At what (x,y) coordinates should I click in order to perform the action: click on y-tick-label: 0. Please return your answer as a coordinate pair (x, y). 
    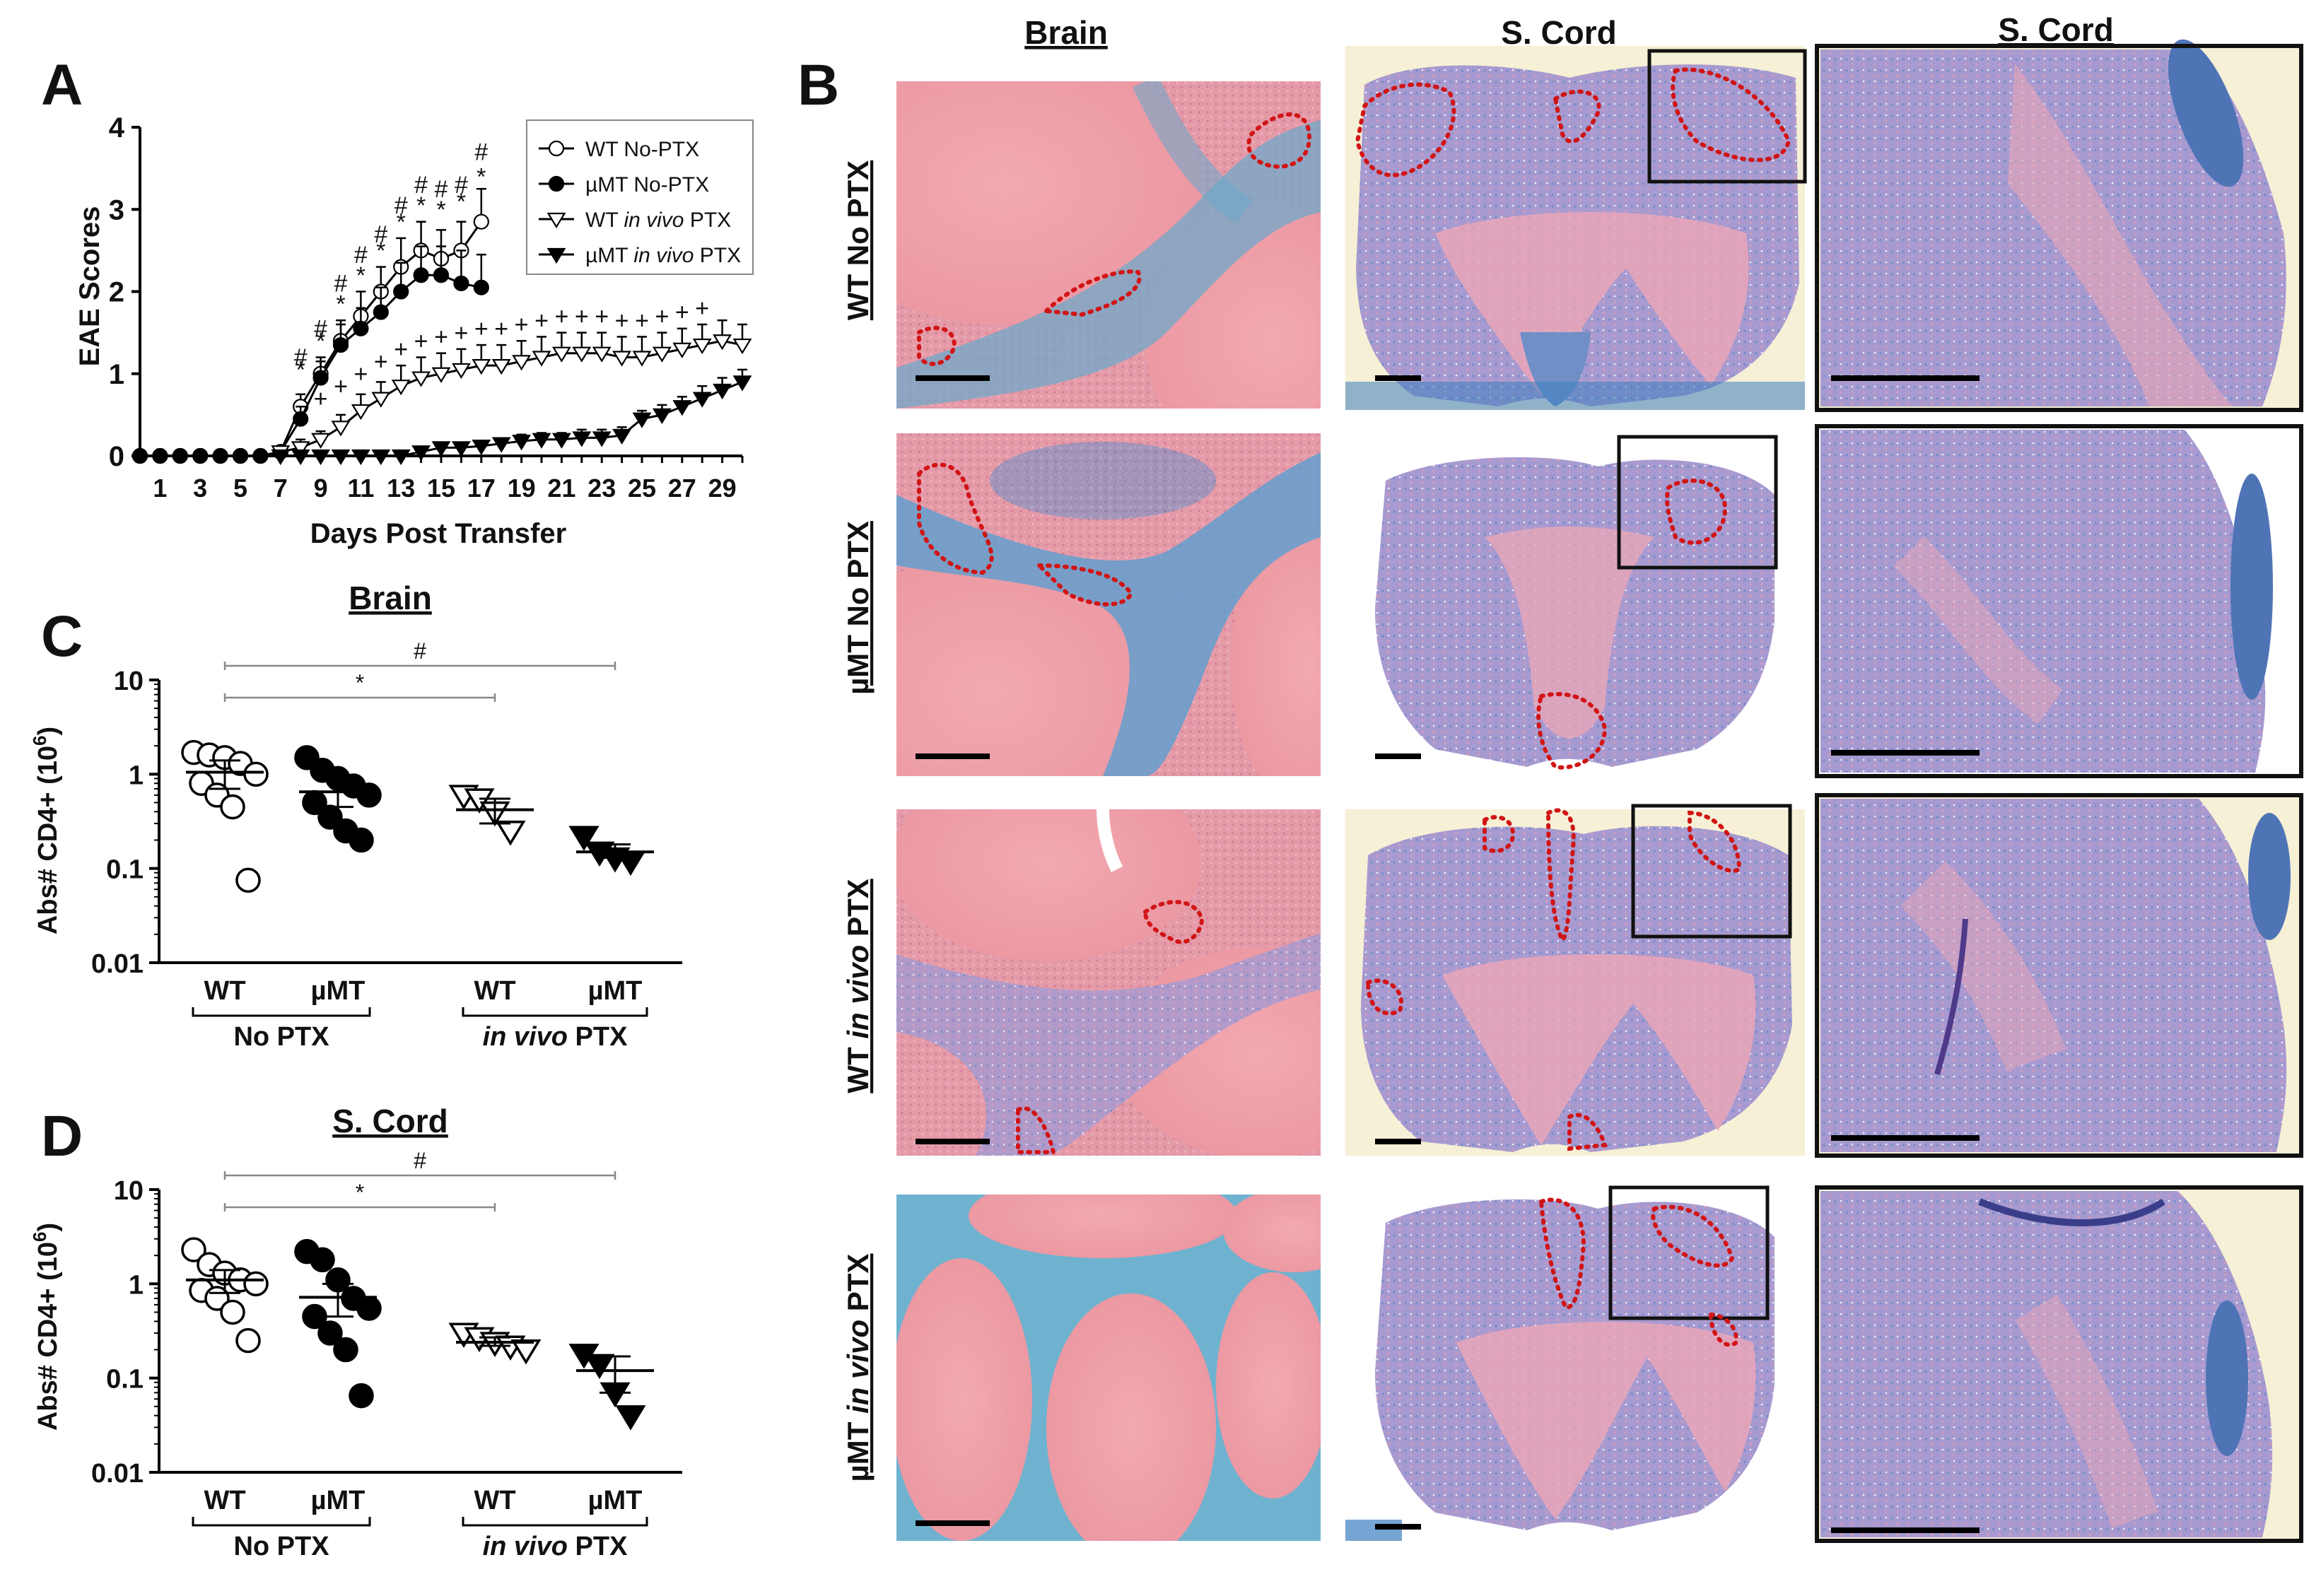
    Looking at the image, I should click on (116, 456).